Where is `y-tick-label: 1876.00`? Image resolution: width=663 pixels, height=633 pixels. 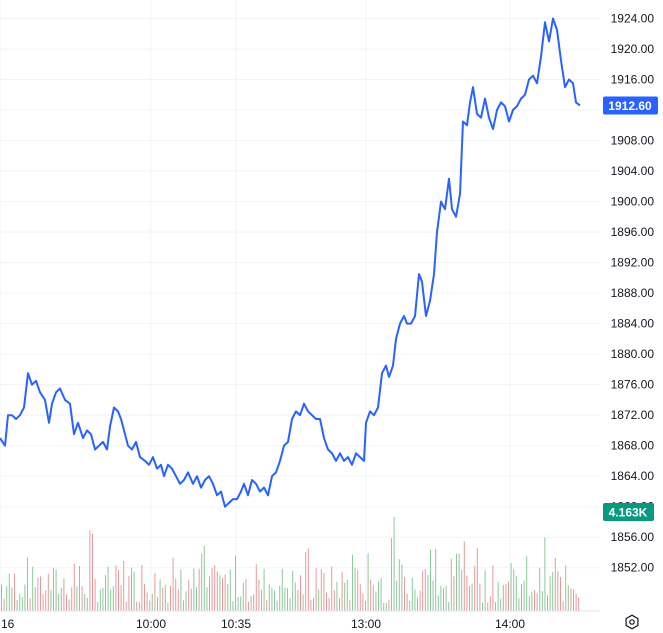 y-tick-label: 1876.00 is located at coordinates (633, 385).